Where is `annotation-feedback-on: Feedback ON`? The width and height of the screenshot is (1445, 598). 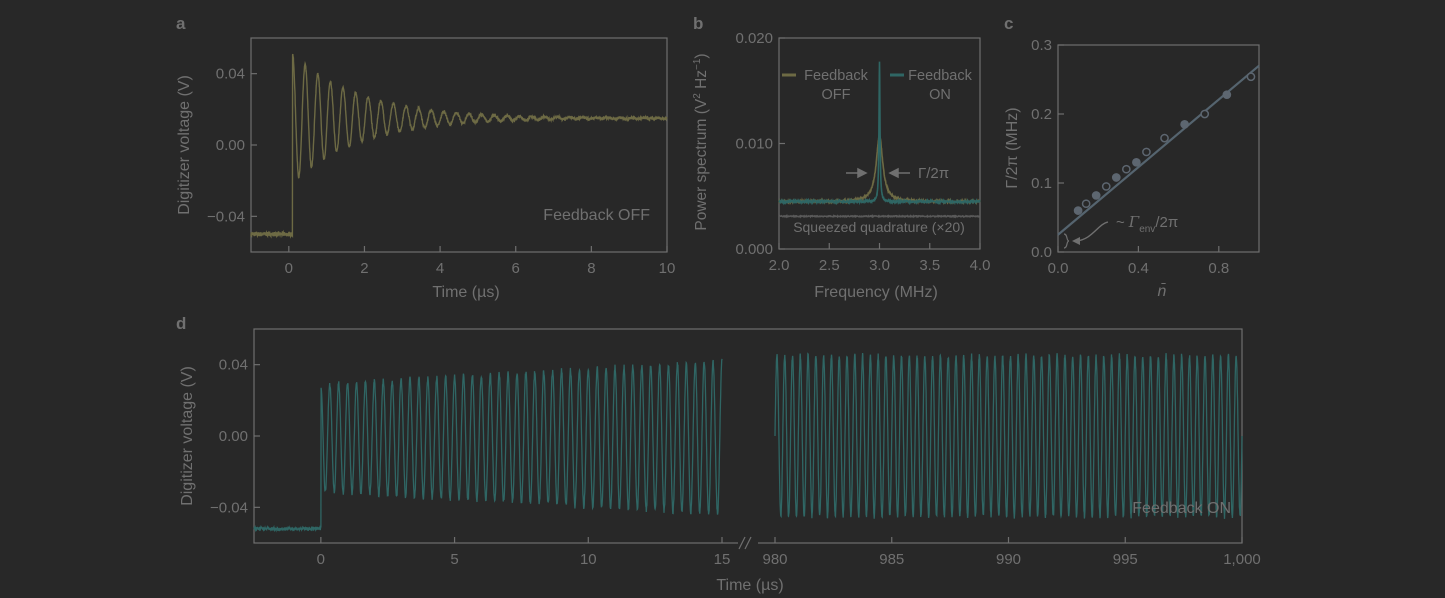 annotation-feedback-on: Feedback ON is located at coordinates (1181, 508).